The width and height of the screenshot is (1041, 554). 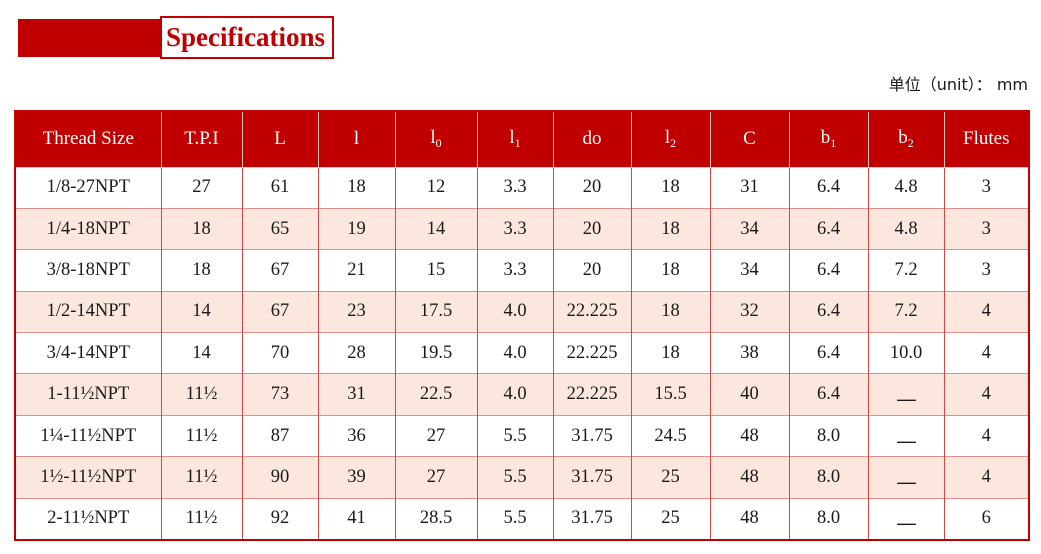 I want to click on table-cell: 65, so click(x=279, y=228).